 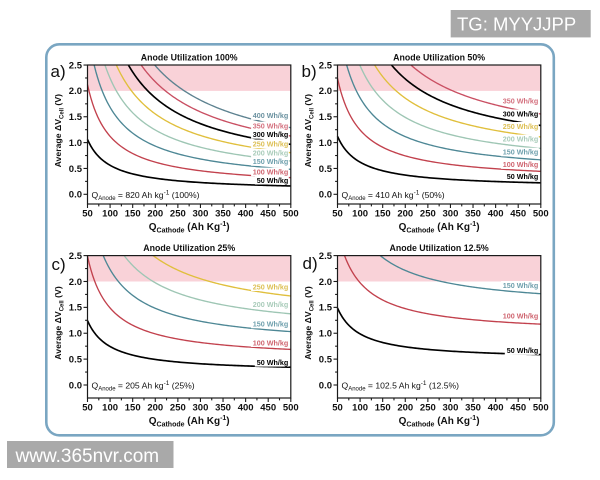 What do you see at coordinates (143, 386) in the screenshot?
I see `svg-text: QAnode = 205 Ah kg-1 (25%)` at bounding box center [143, 386].